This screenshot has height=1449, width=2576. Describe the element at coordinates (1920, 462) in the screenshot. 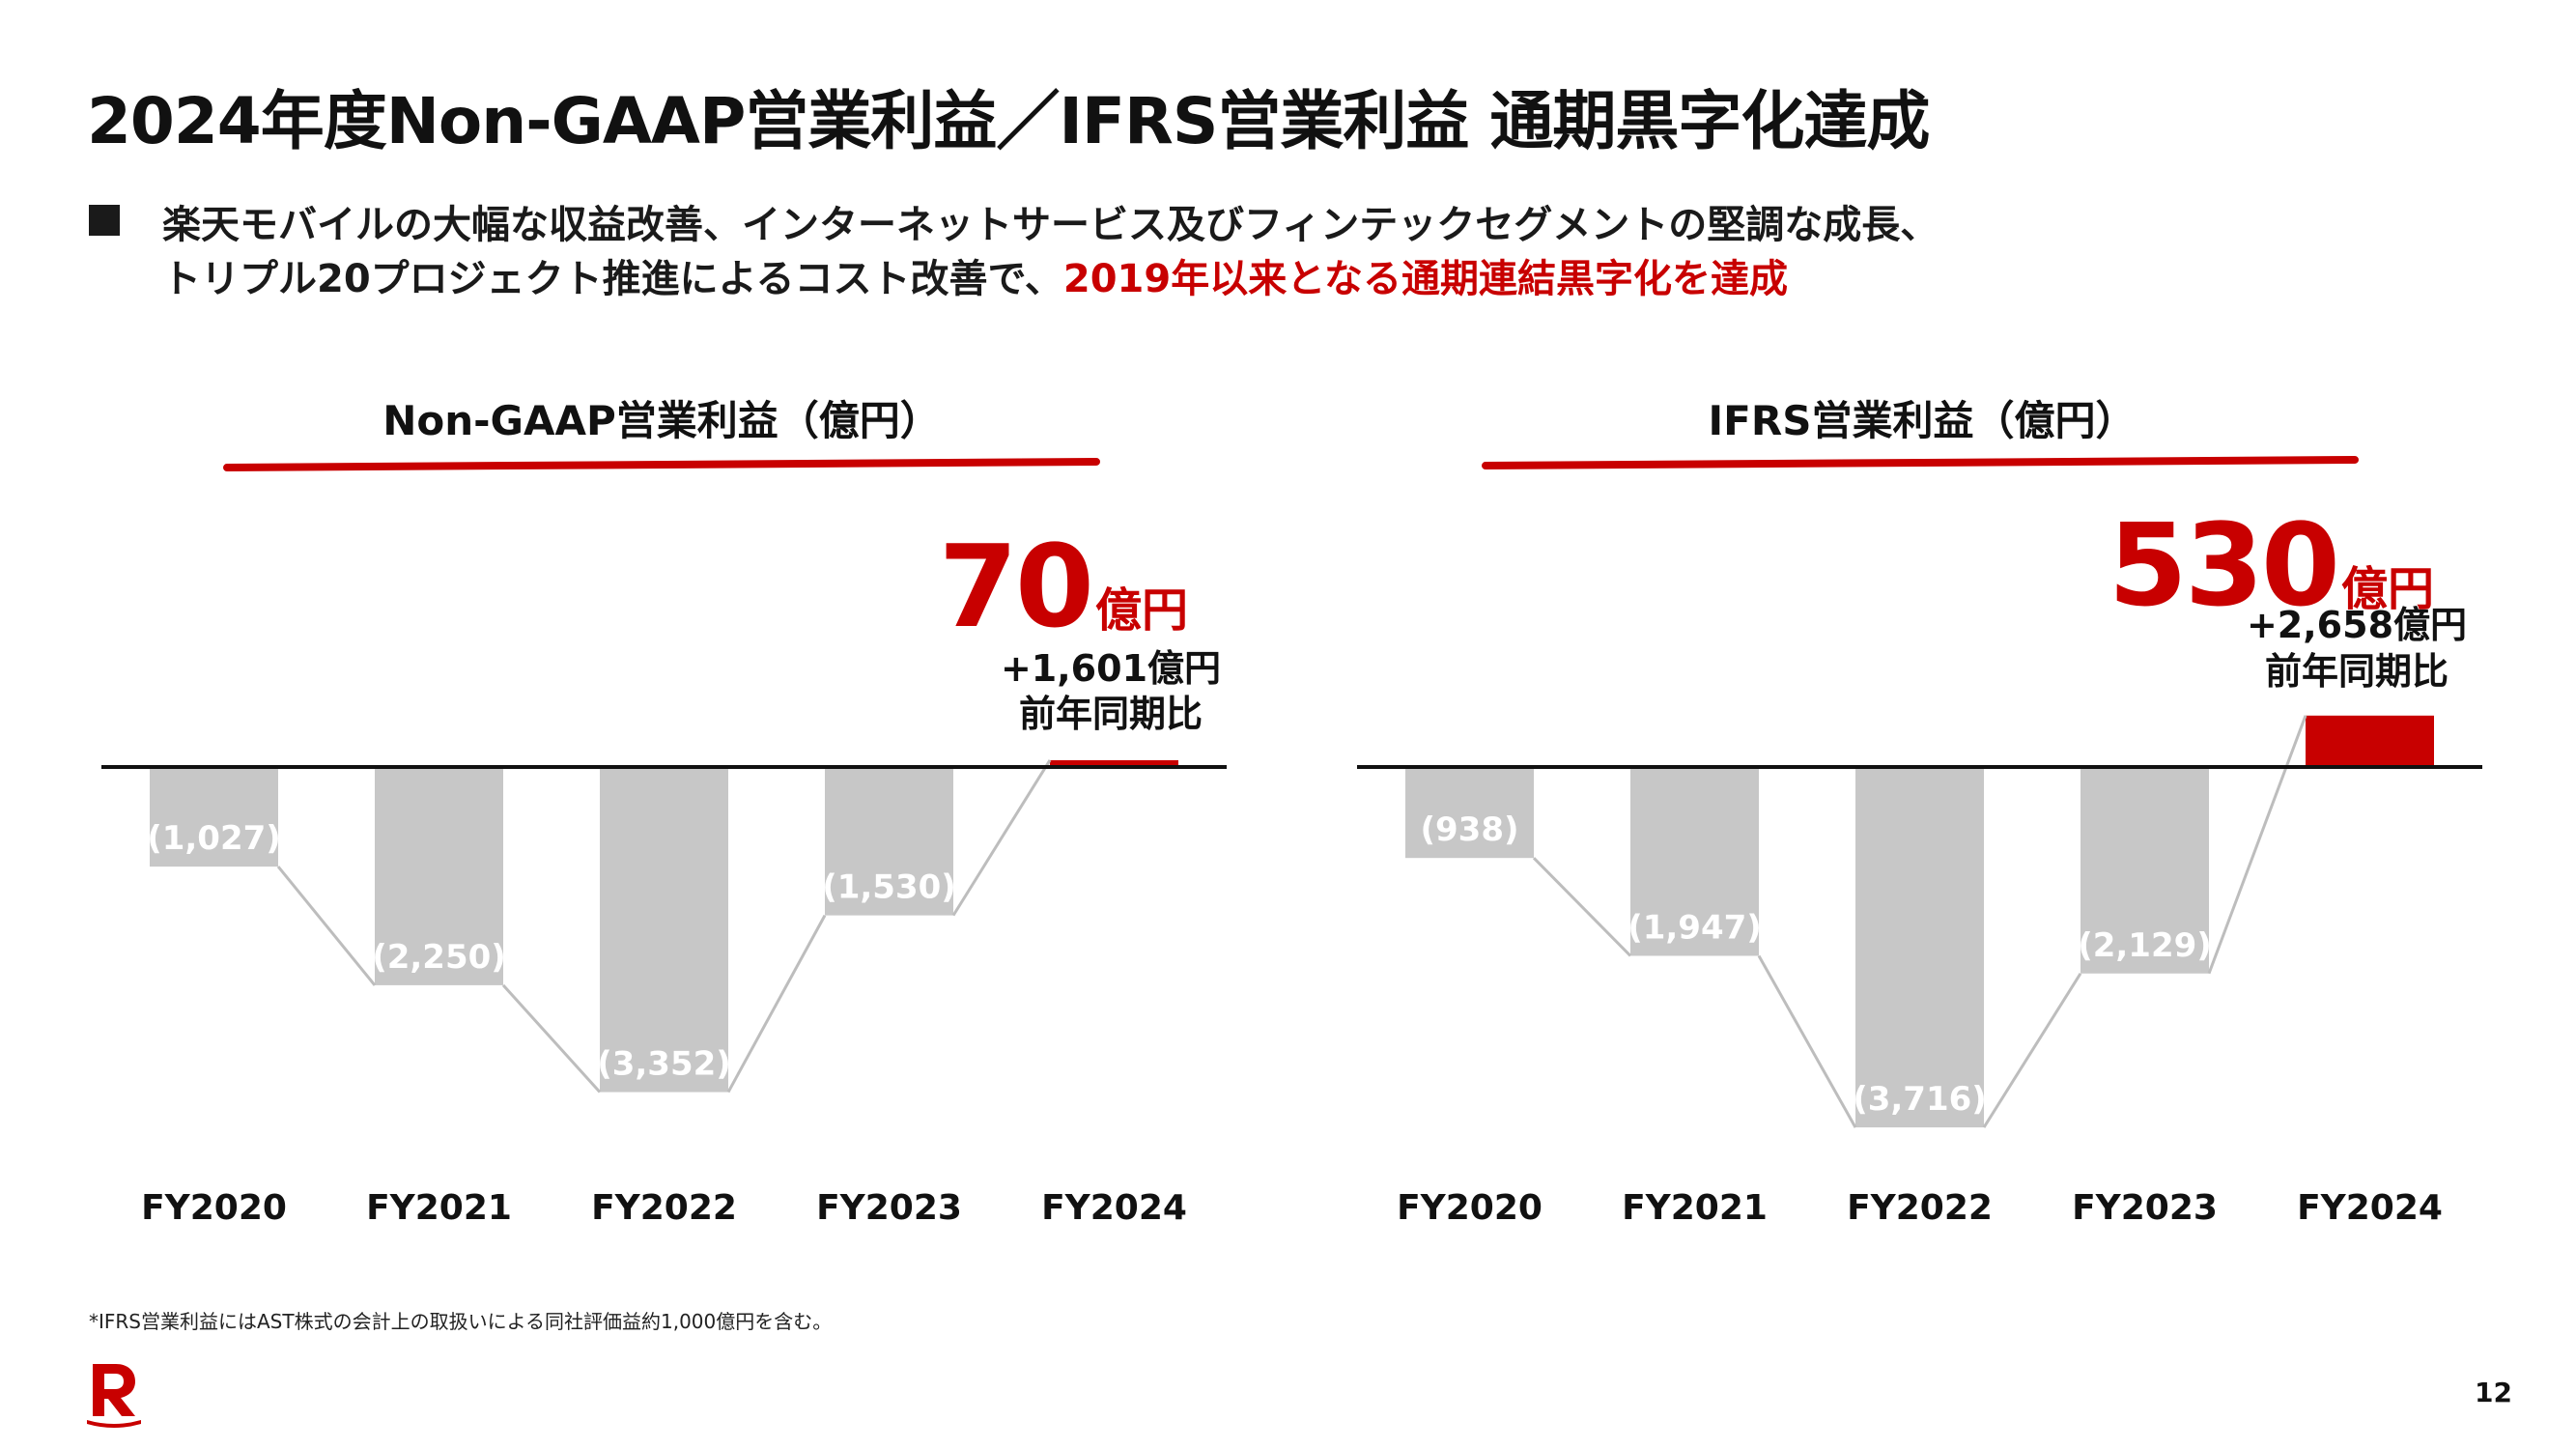

I see `ifrs-title-underline` at that location.